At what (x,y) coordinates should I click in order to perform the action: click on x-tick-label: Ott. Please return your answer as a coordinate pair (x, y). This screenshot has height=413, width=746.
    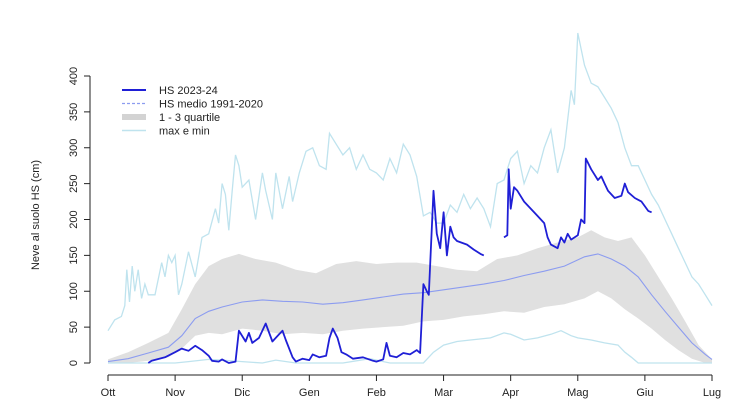
    Looking at the image, I should click on (108, 393).